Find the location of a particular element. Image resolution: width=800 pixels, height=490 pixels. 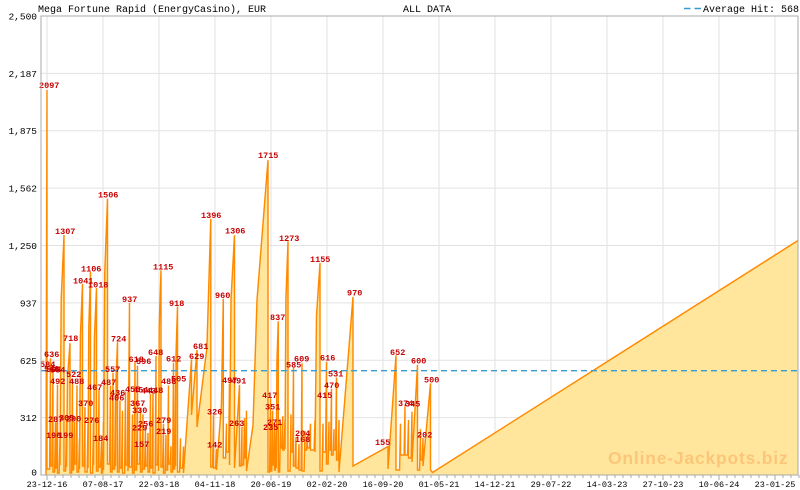

svg-text: 1106 is located at coordinates (91, 270).